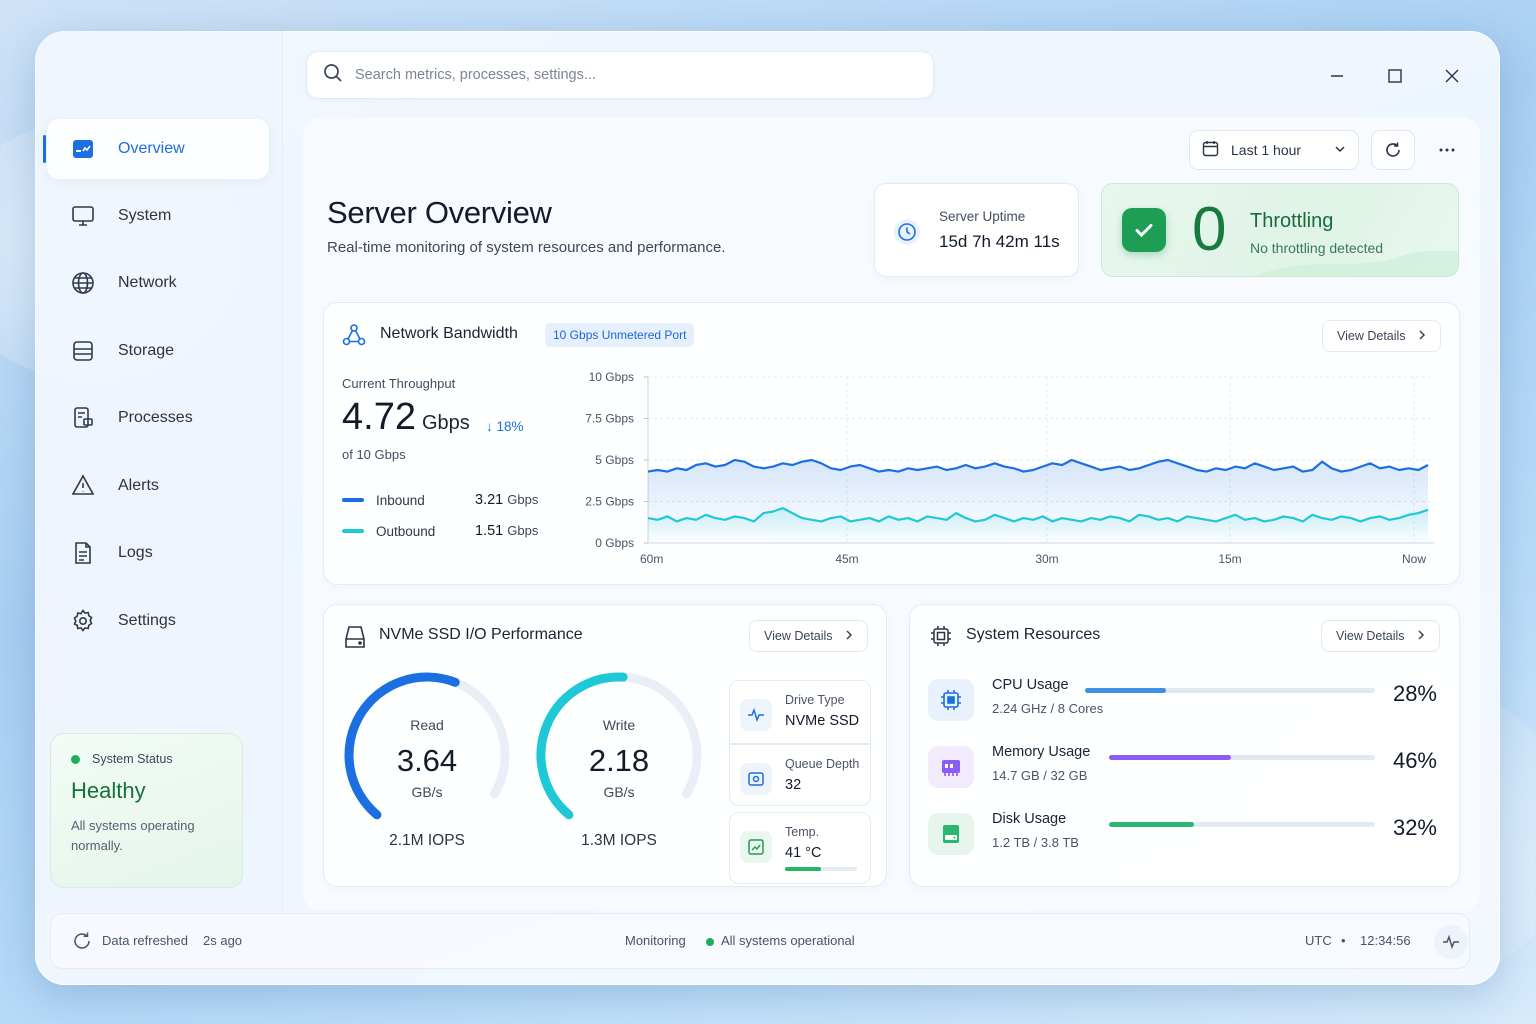 Image resolution: width=1536 pixels, height=1024 pixels. What do you see at coordinates (1414, 693) in the screenshot?
I see `cpu-usage-percent: 28%` at bounding box center [1414, 693].